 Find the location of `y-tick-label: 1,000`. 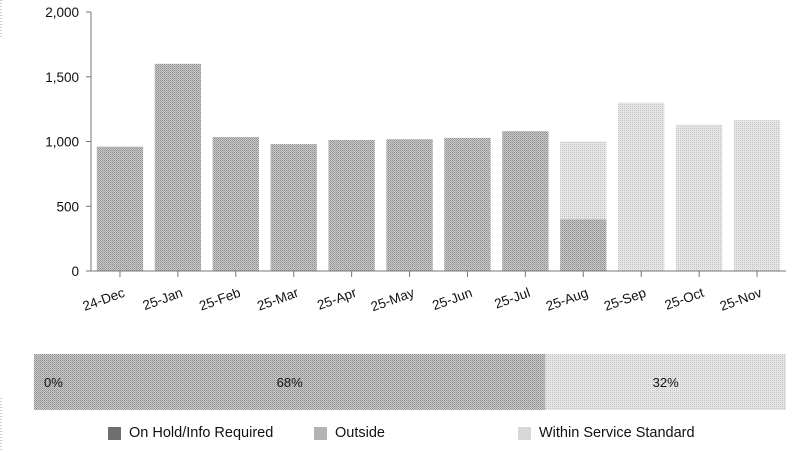

y-tick-label: 1,000 is located at coordinates (62, 142).